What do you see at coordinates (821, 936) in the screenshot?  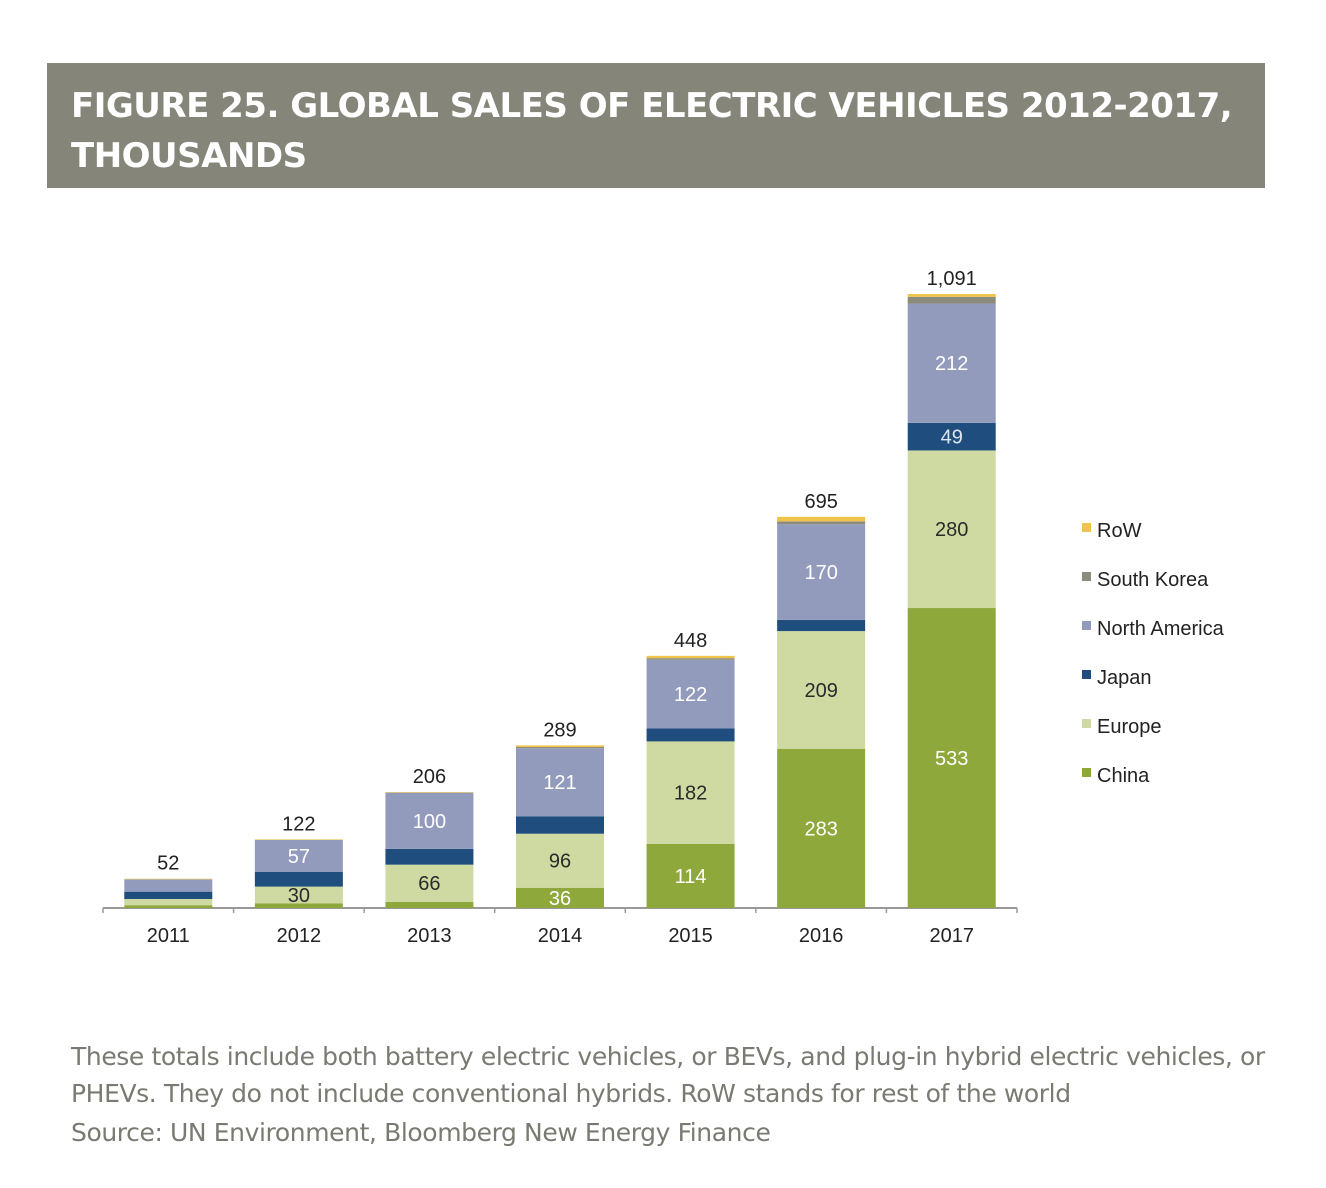 I see `x-tick-label: 2016` at bounding box center [821, 936].